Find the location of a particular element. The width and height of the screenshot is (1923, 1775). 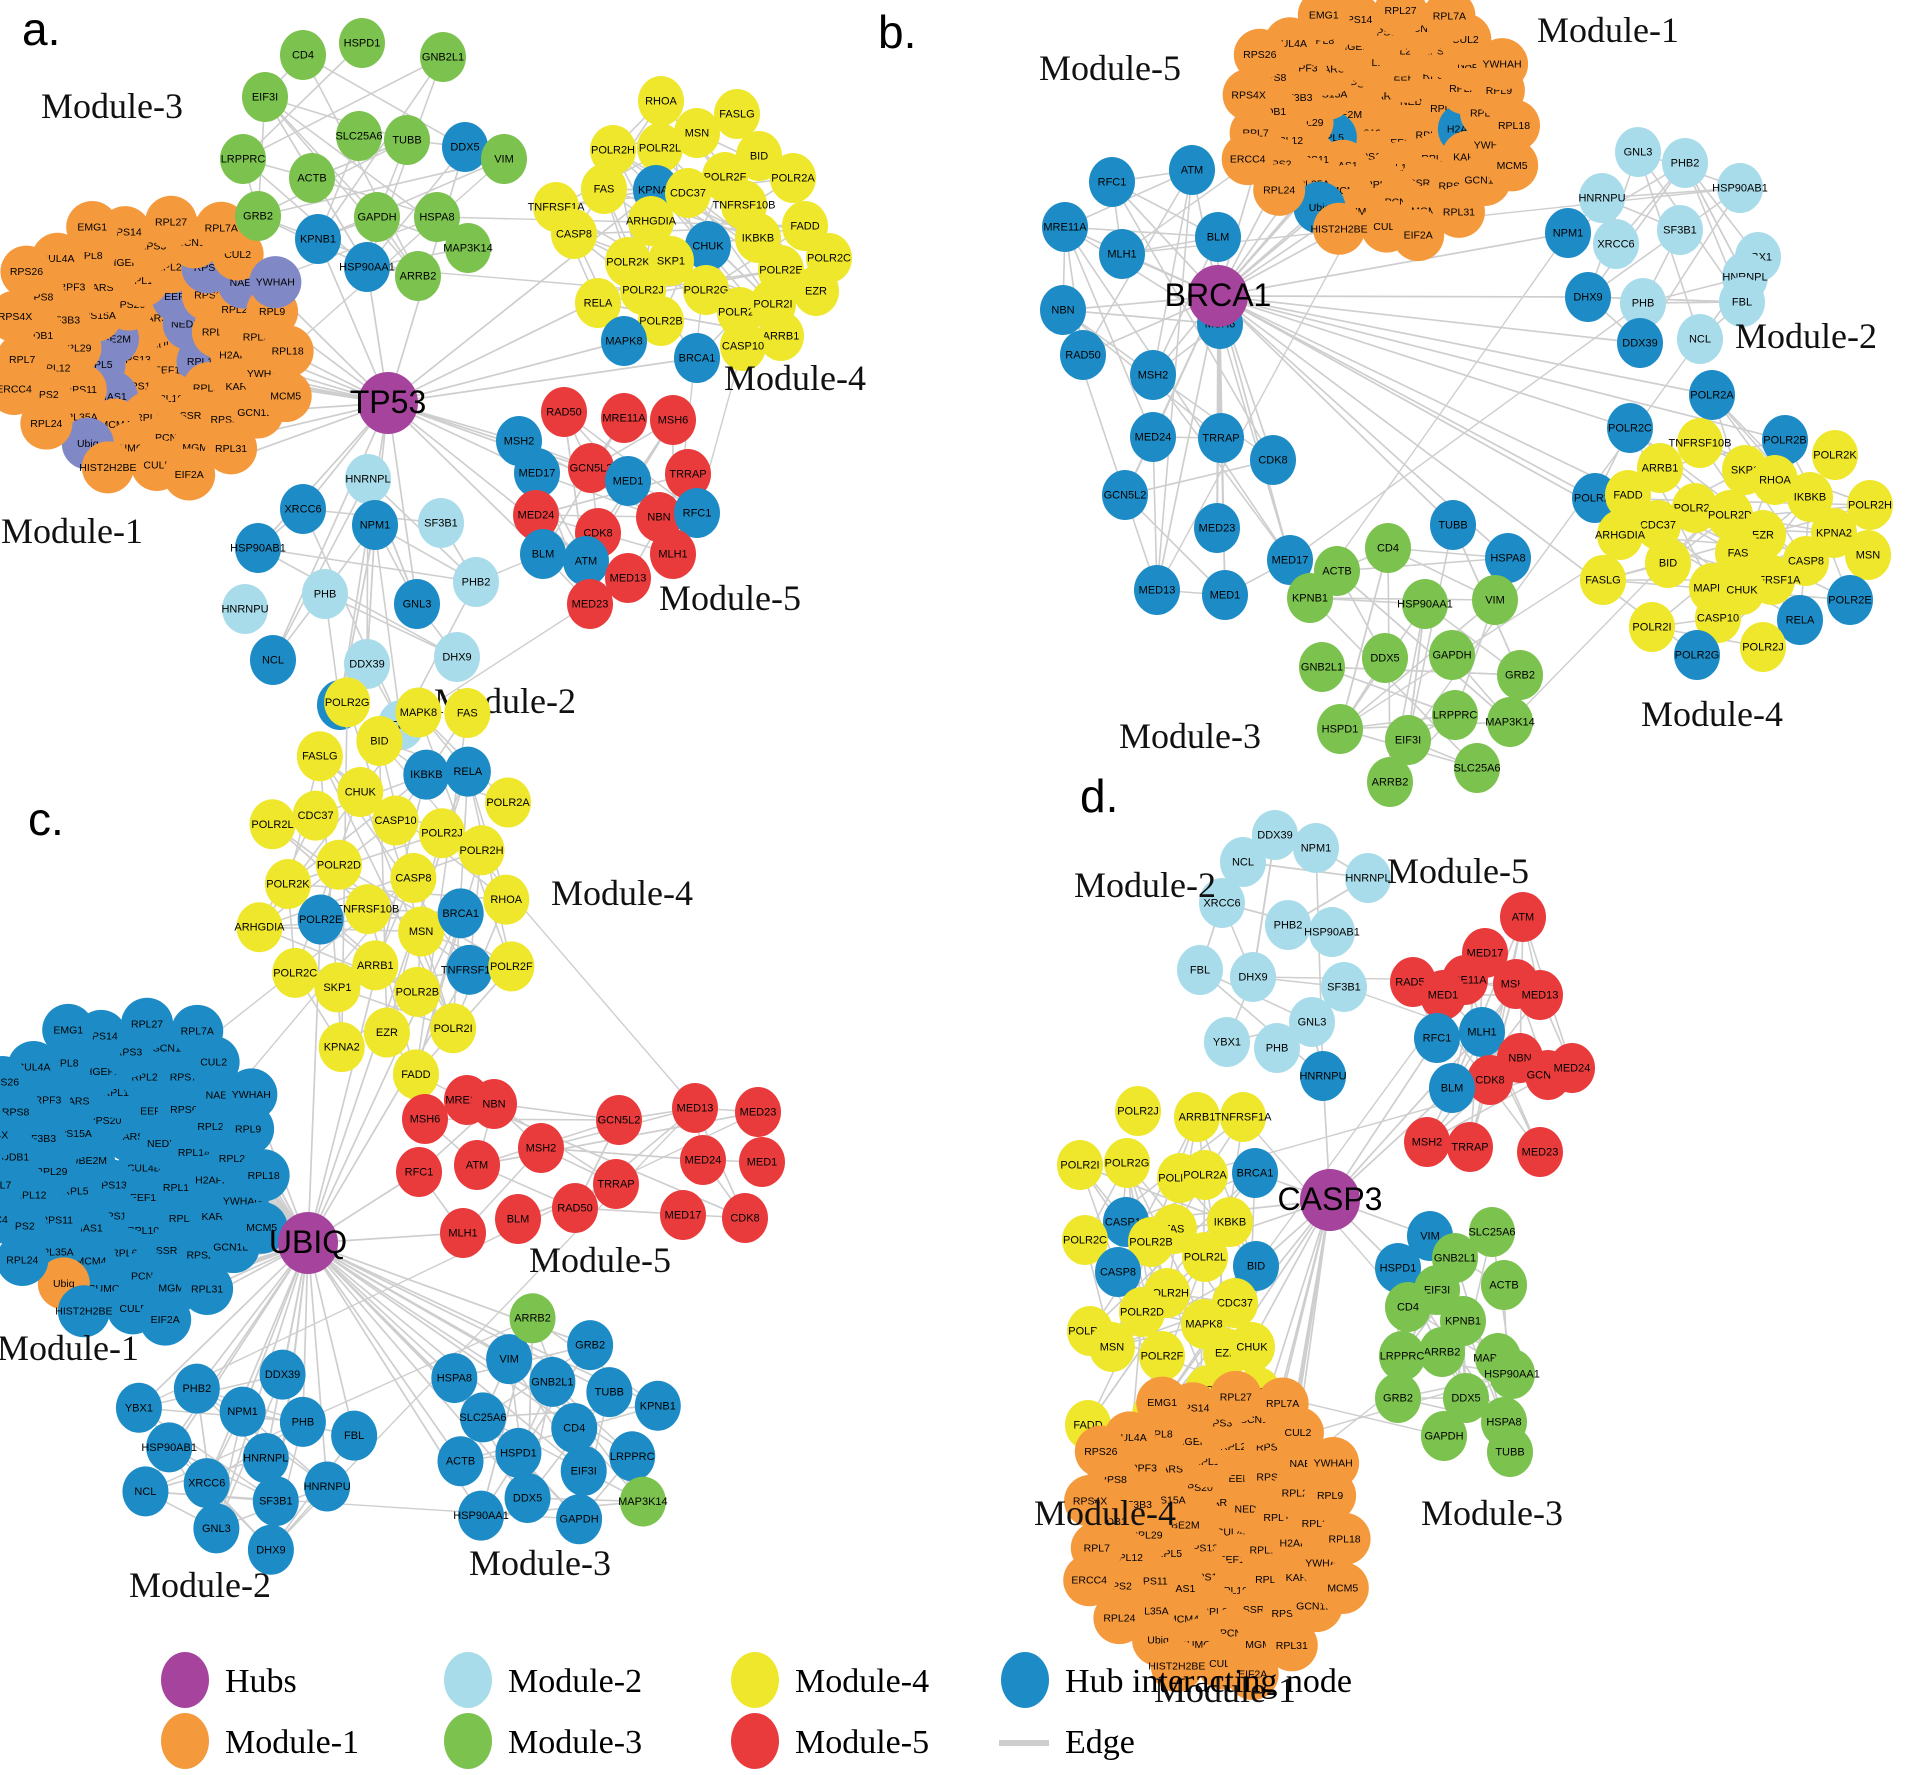

hub-node-TP53 is located at coordinates (388, 403).